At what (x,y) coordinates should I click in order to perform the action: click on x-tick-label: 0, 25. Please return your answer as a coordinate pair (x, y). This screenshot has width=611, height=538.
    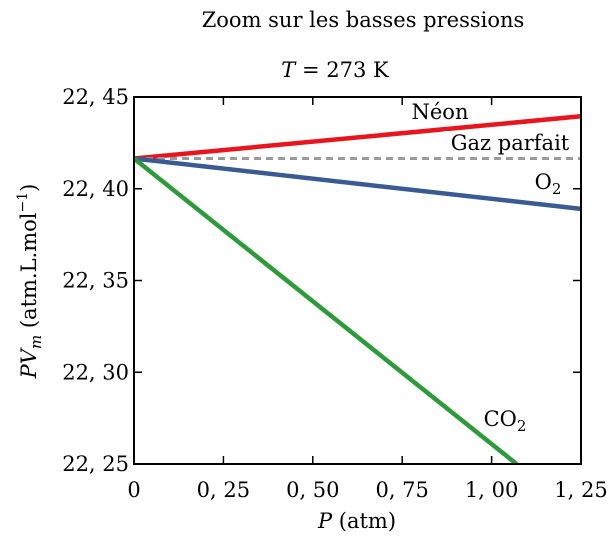
    Looking at the image, I should click on (223, 490).